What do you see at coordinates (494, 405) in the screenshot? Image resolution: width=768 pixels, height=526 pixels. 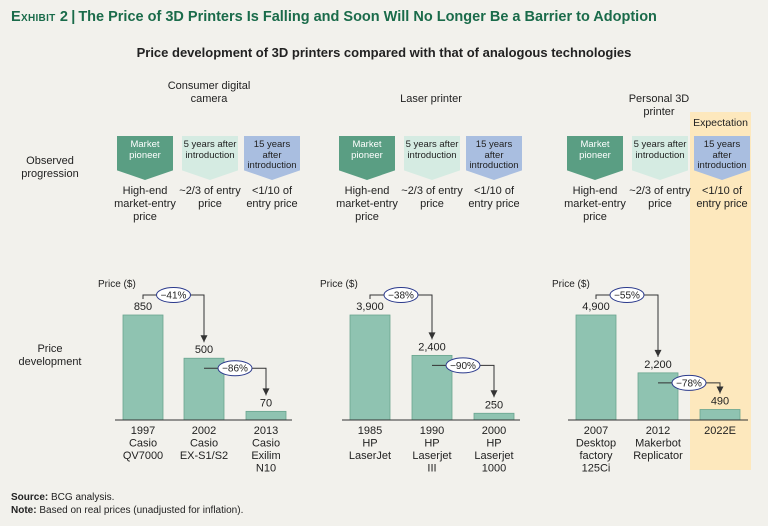 I see `value-label: 250` at bounding box center [494, 405].